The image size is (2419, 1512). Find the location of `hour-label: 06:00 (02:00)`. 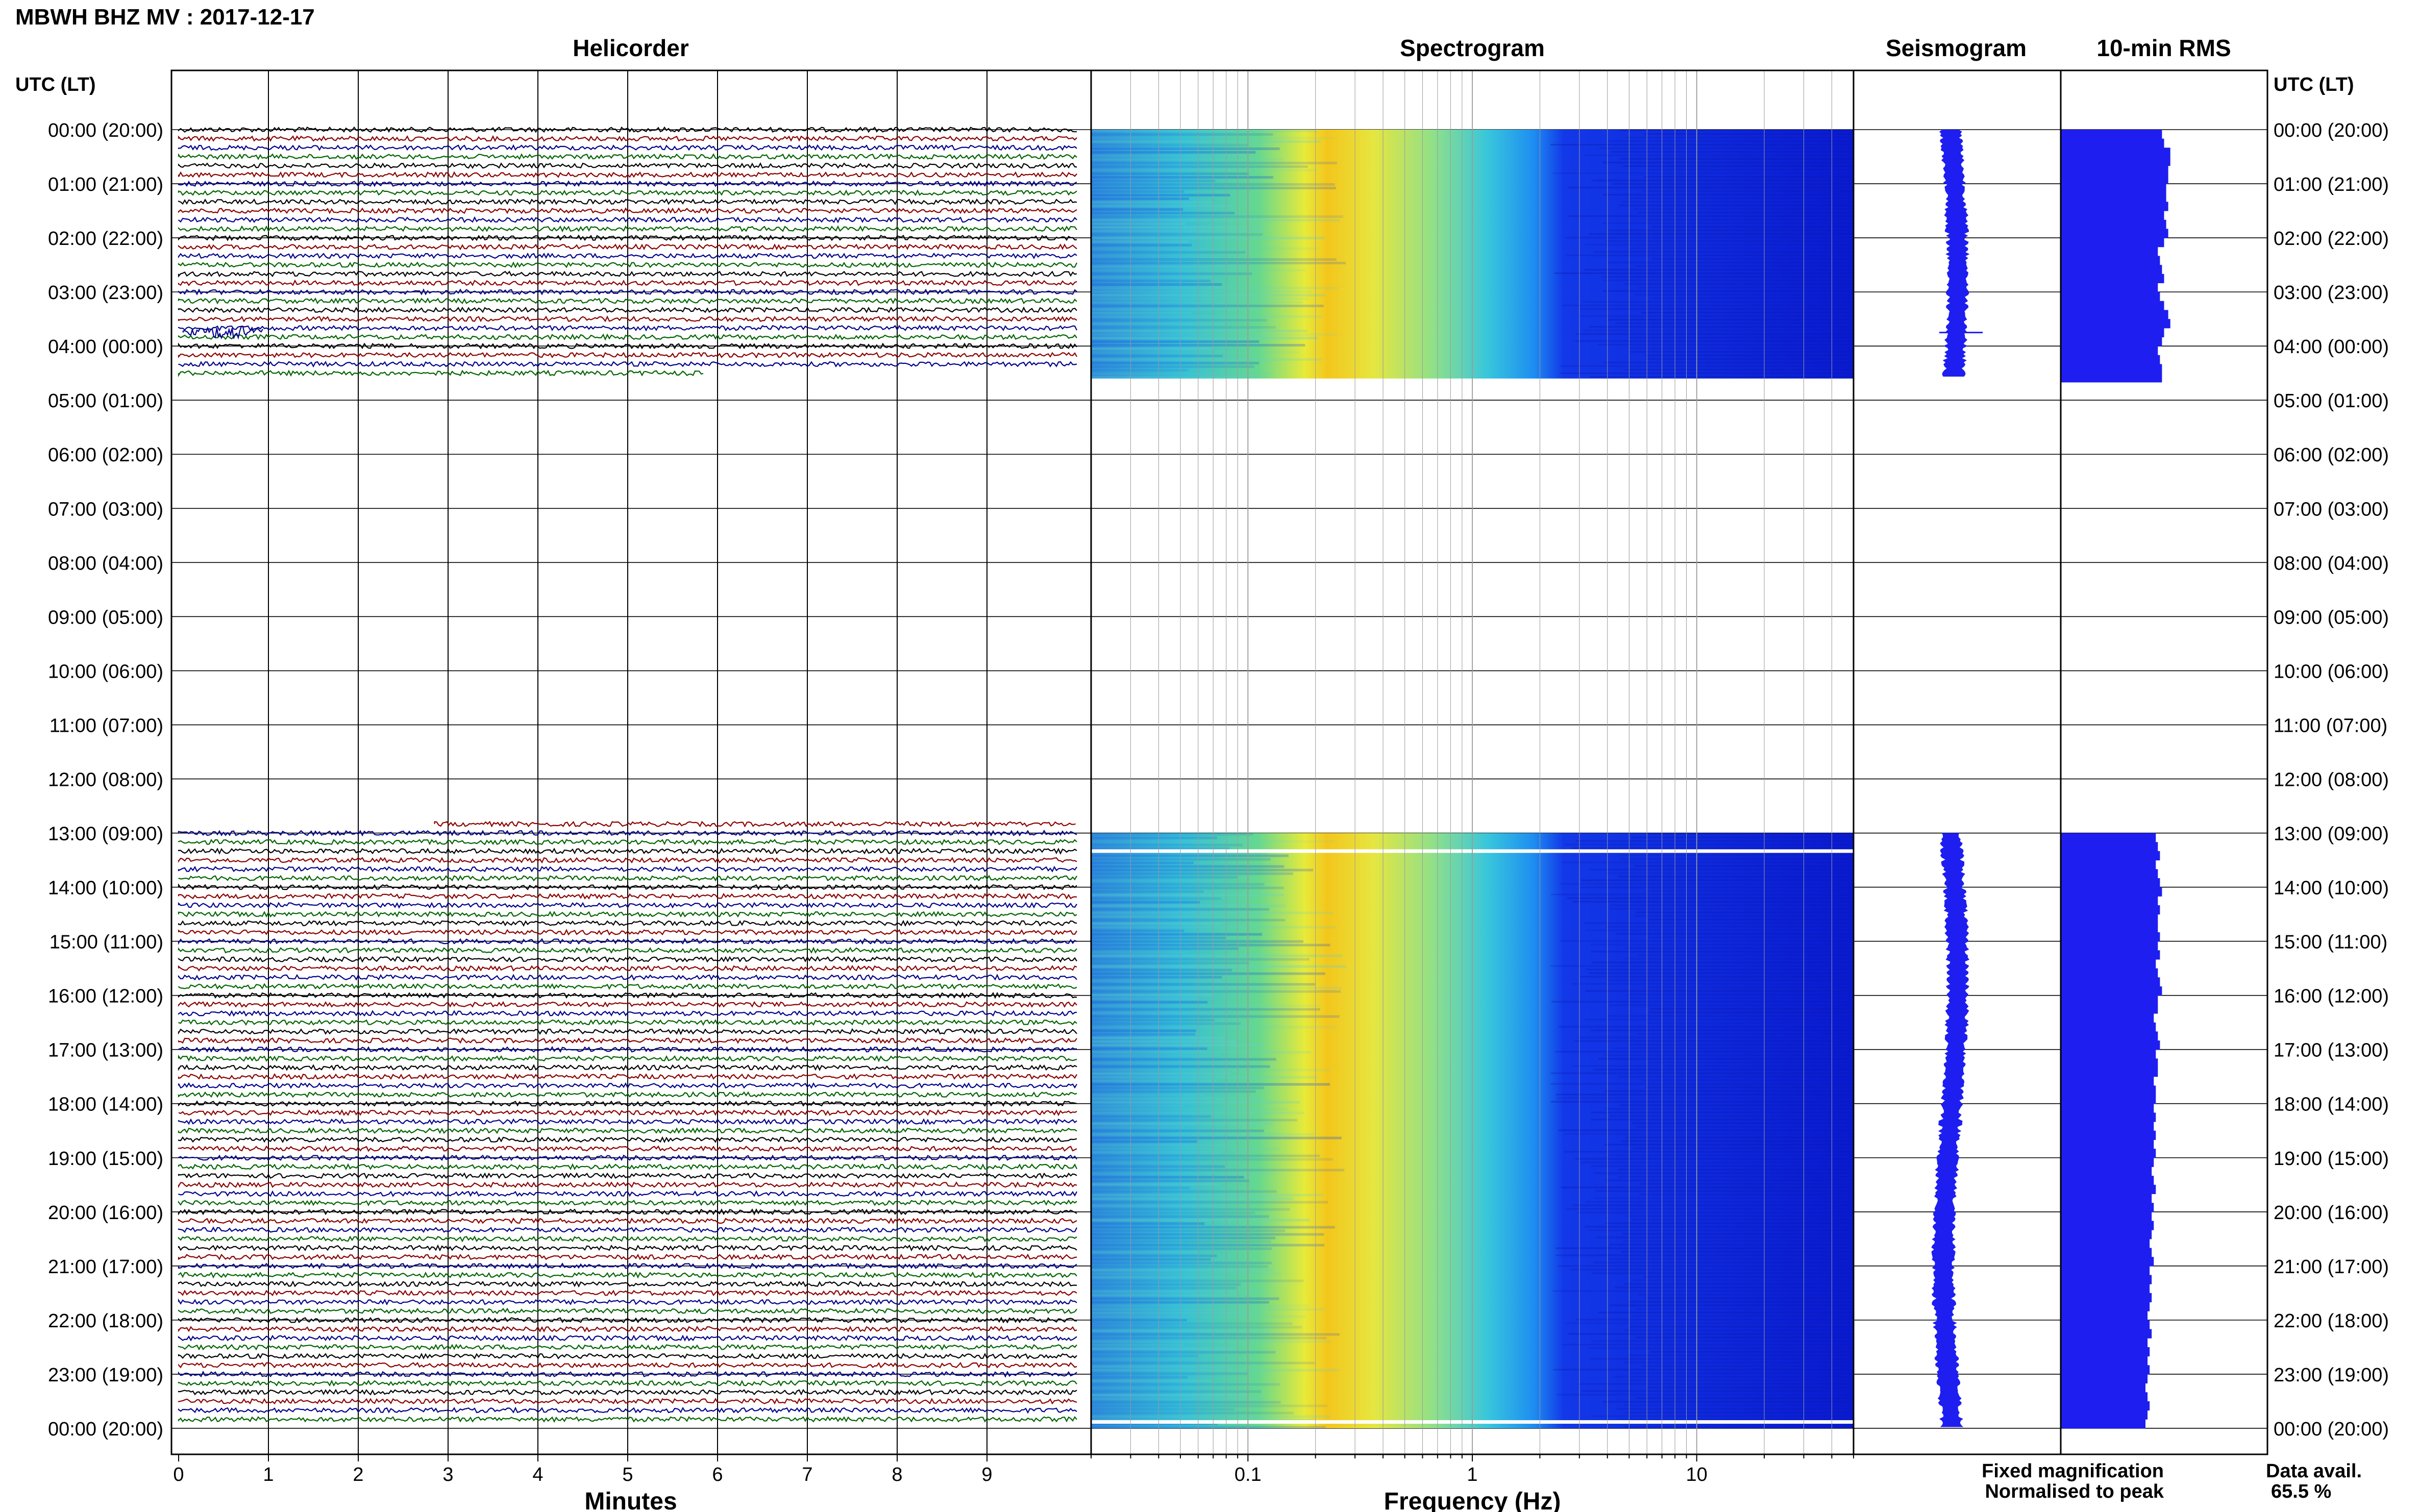

hour-label: 06:00 (02:00) is located at coordinates (2331, 455).